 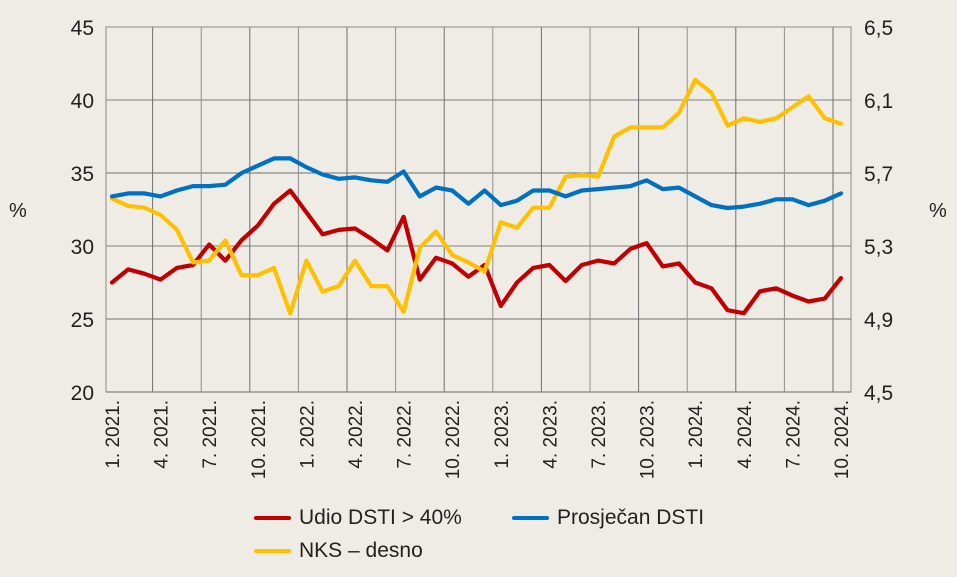 I want to click on y-axis-left-label: %, so click(x=18, y=211).